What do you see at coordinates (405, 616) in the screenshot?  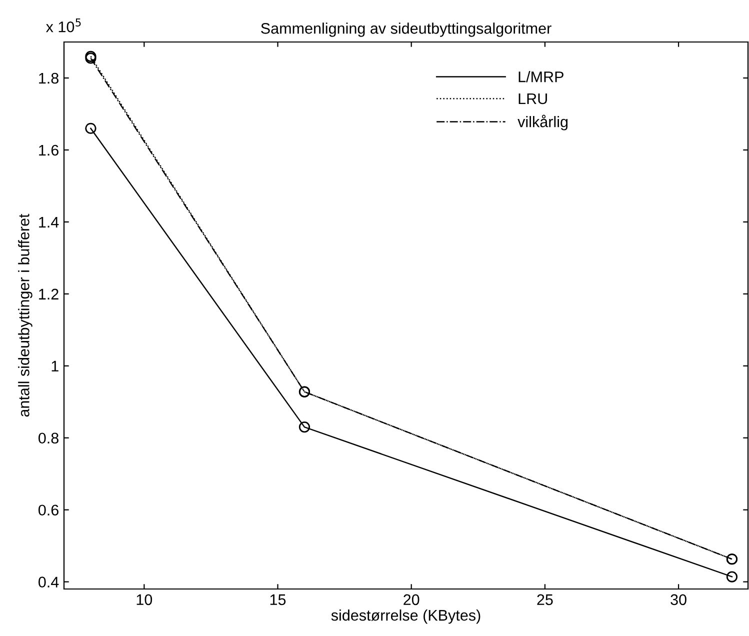 I see `x-axis-title: sidestørrelse (KBytes)` at bounding box center [405, 616].